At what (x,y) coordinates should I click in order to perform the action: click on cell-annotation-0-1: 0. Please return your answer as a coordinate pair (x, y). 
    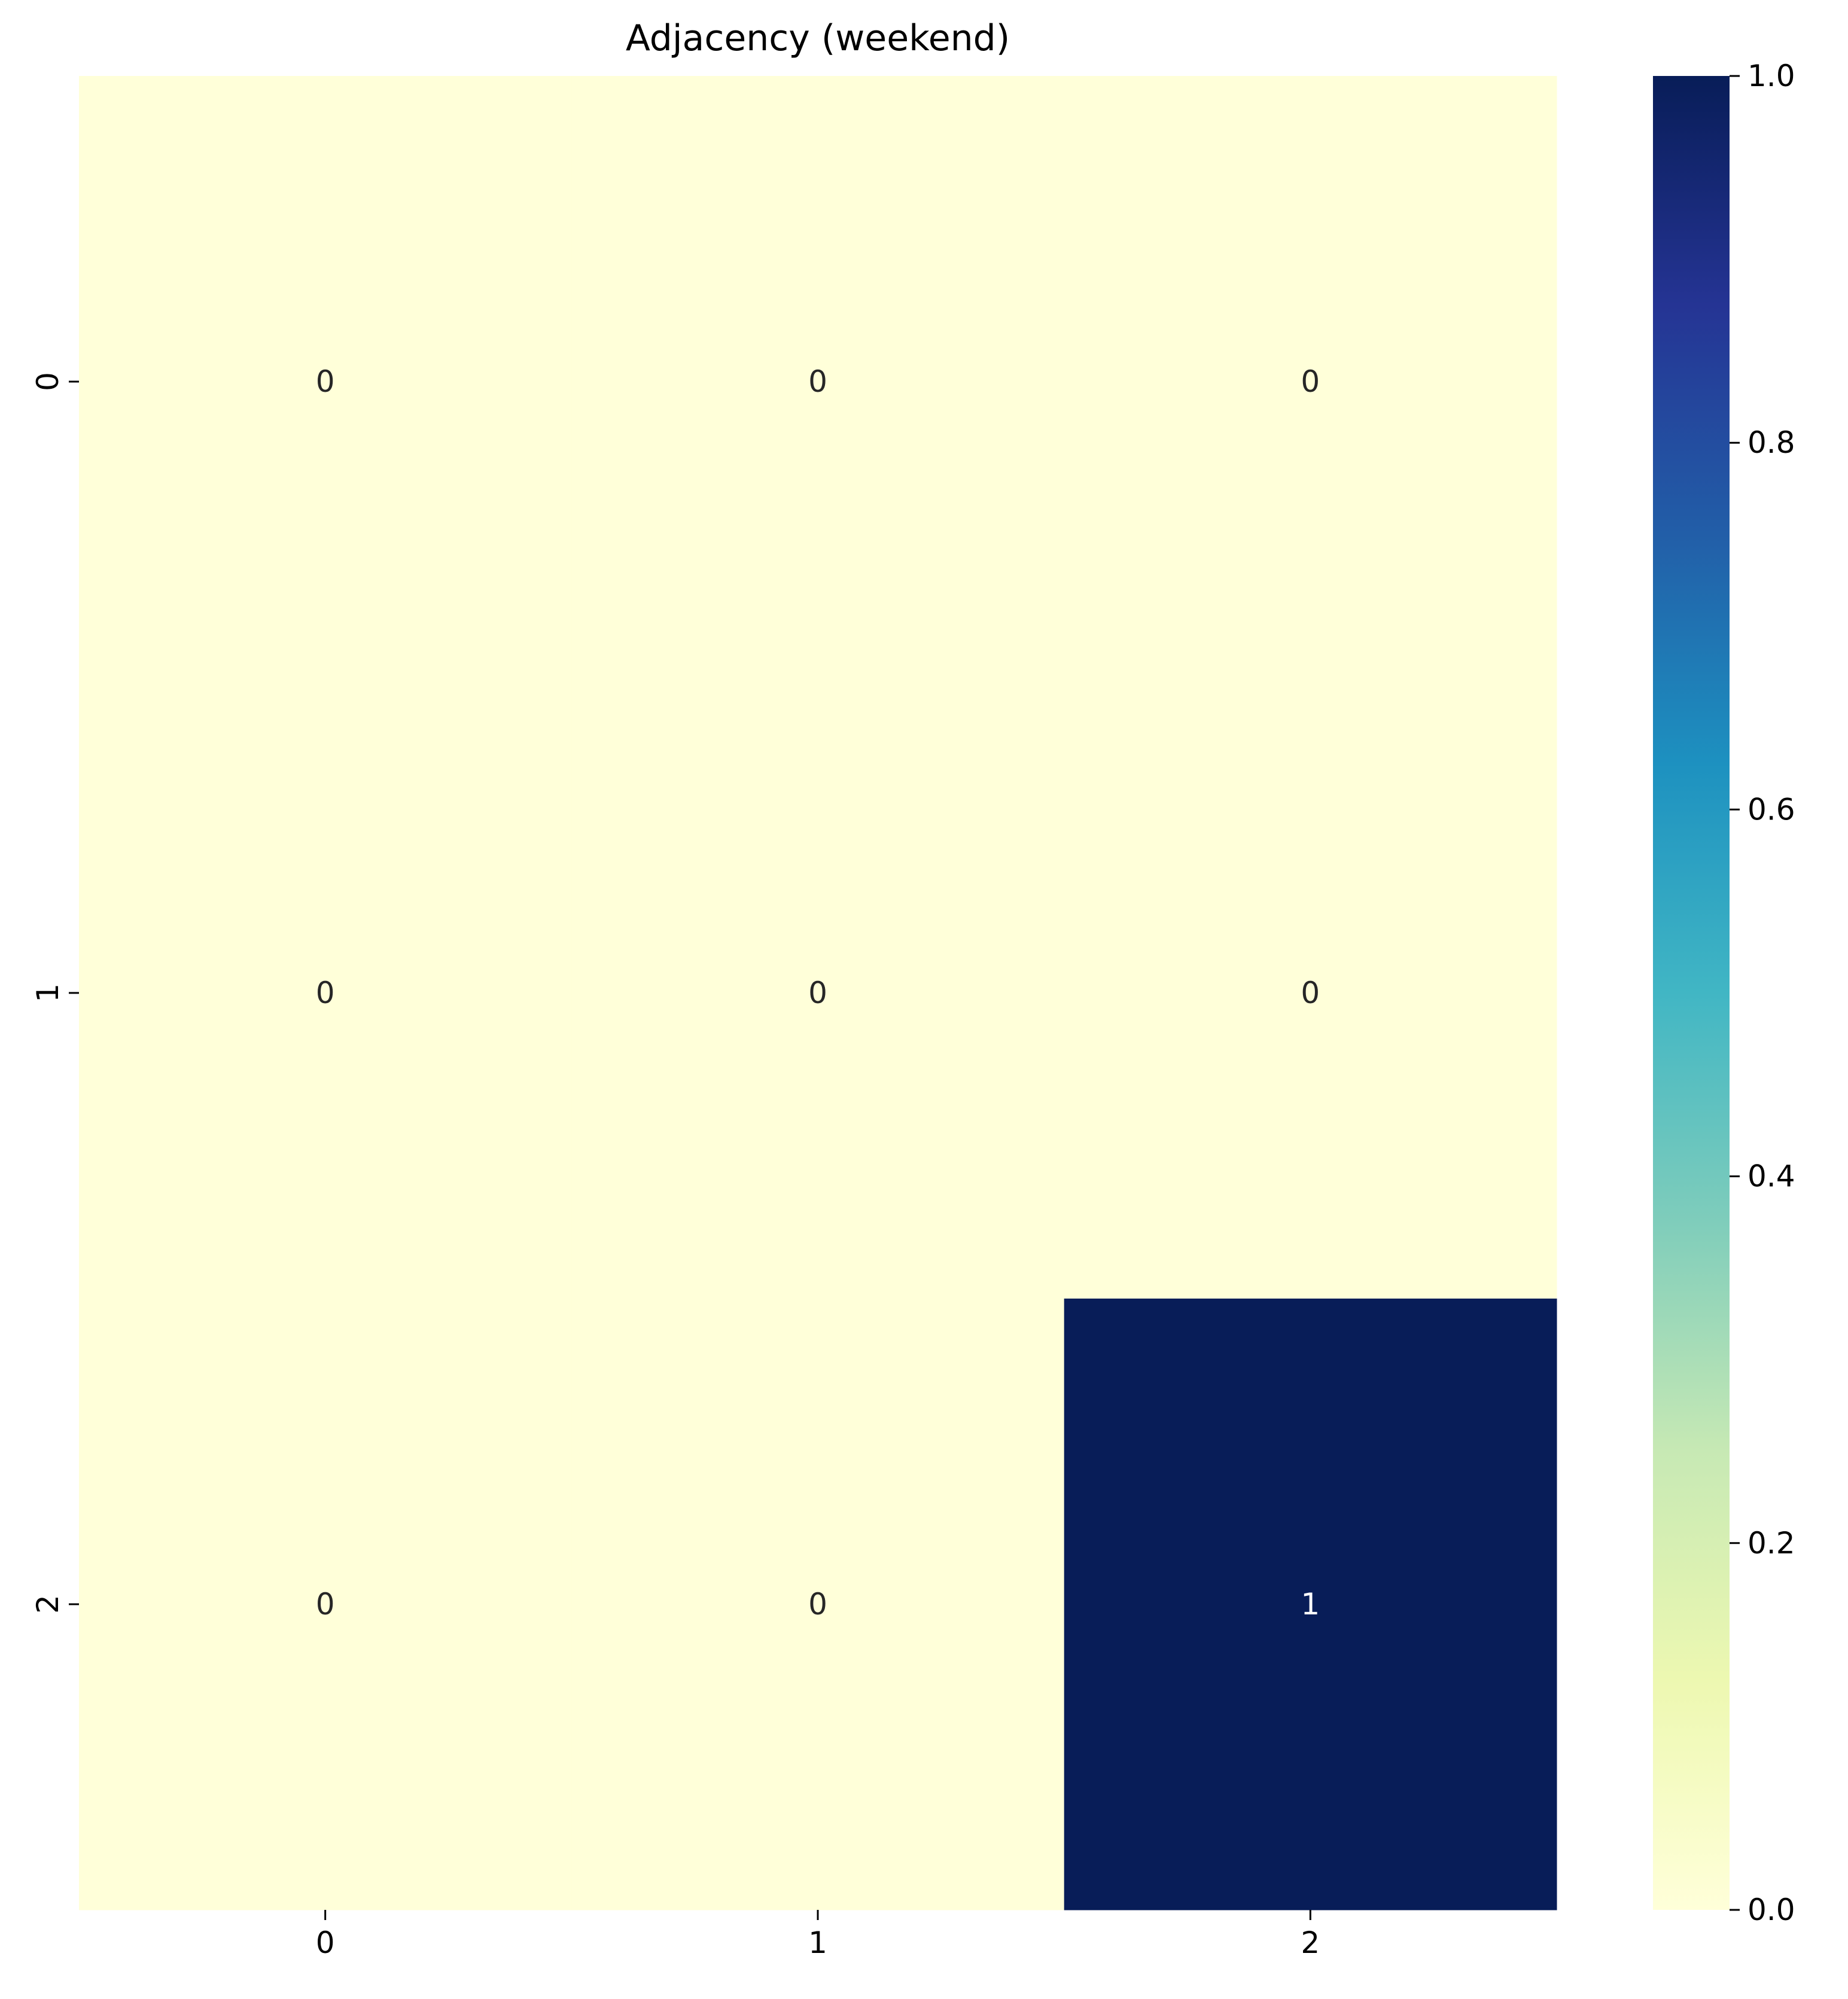
    Looking at the image, I should click on (817, 381).